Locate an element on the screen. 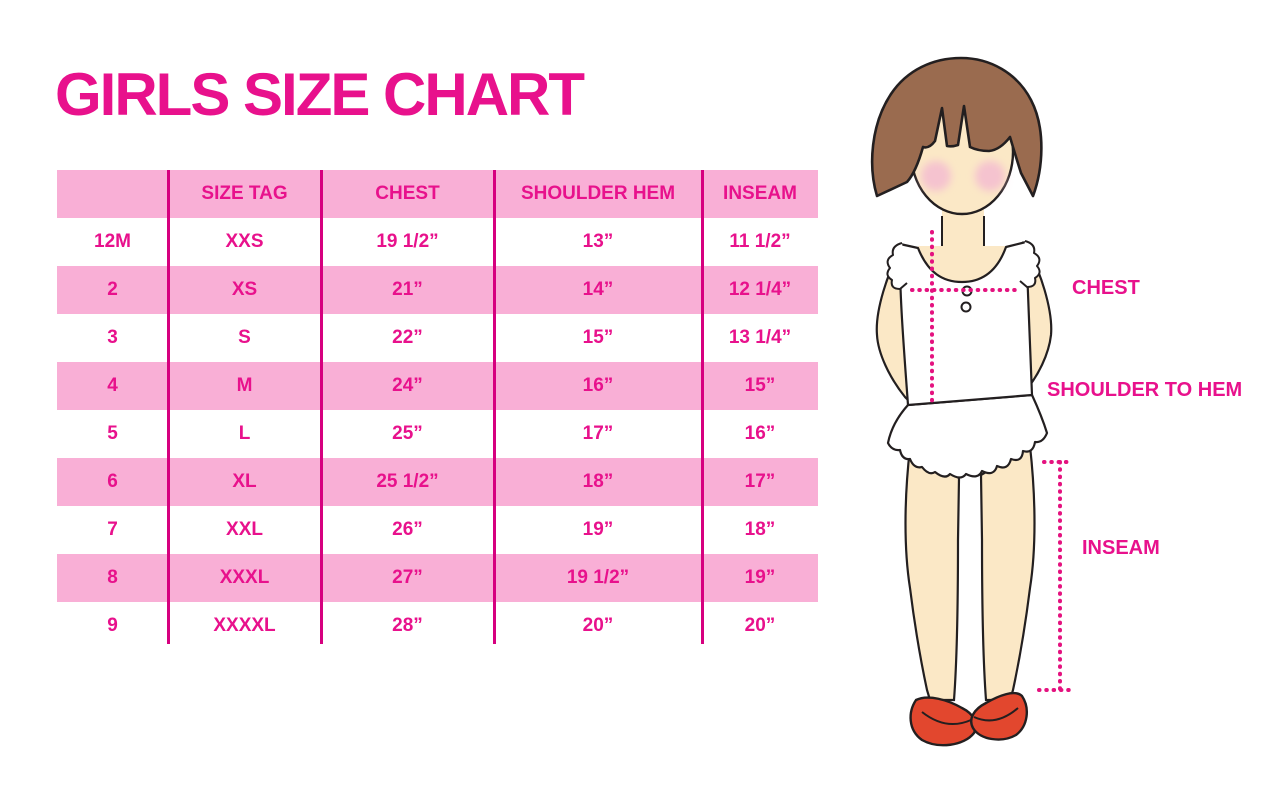 Image resolution: width=1278 pixels, height=800 pixels. cell-size-tag: XL is located at coordinates (244, 481).